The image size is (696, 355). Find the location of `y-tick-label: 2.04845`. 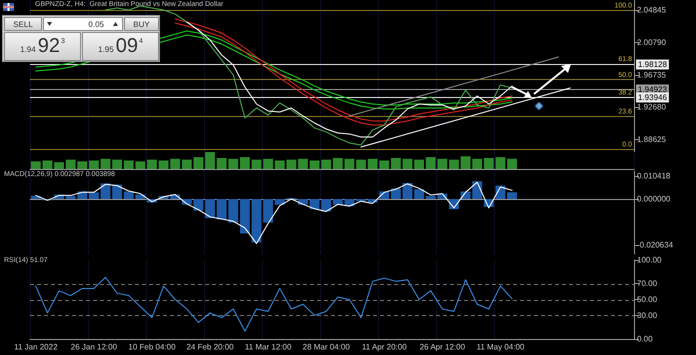

y-tick-label: 2.04845 is located at coordinates (651, 10).